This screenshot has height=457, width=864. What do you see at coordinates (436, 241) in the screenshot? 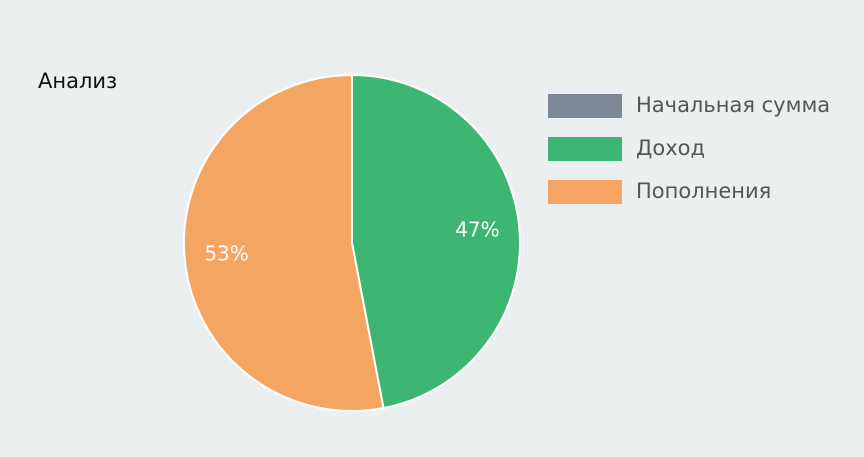
I see `pie-slice` at bounding box center [436, 241].